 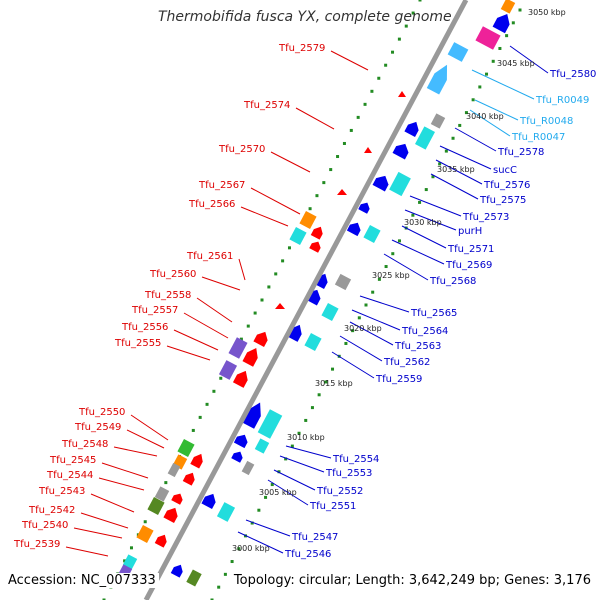 I want to click on gene-label-right: Tfu_2575, so click(x=502, y=200).